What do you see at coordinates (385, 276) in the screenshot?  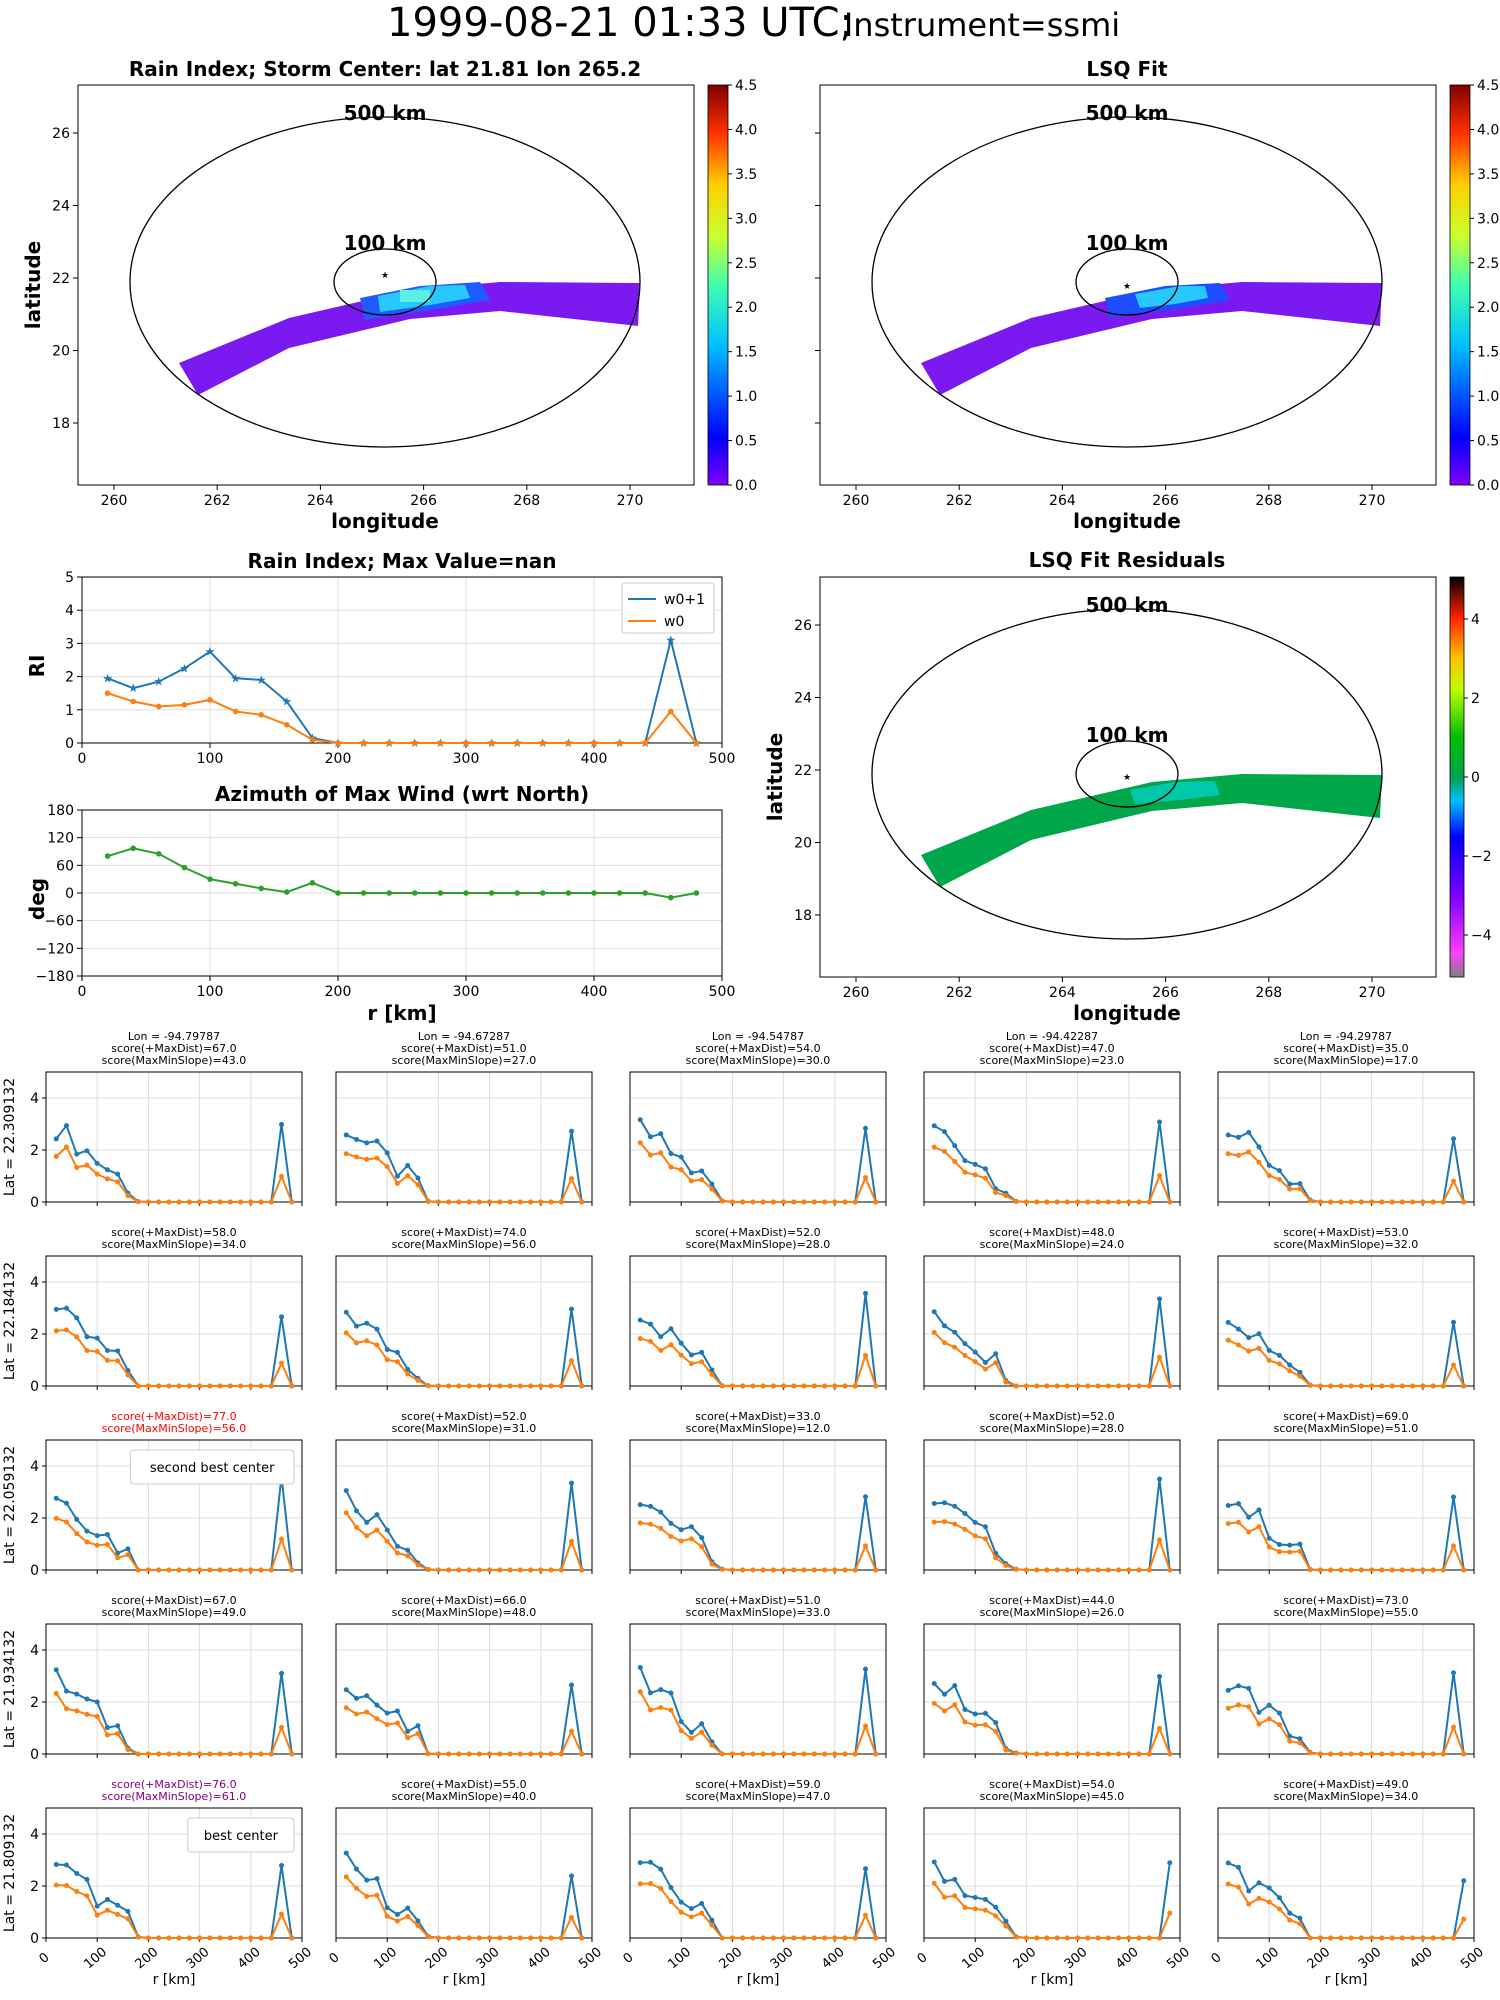 I see `storm-center-marker: ★` at bounding box center [385, 276].